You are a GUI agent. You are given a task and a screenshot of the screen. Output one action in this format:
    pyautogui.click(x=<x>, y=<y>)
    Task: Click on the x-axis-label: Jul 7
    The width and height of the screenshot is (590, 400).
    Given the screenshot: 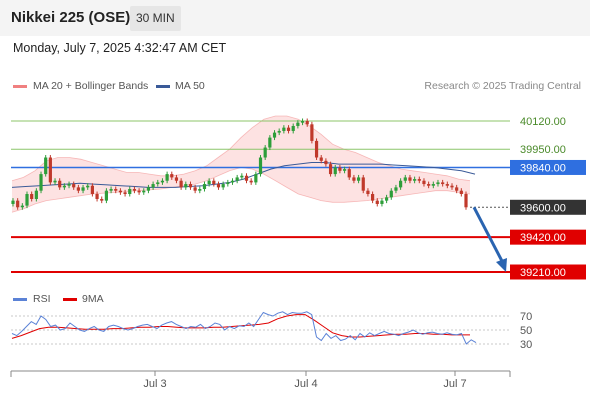 What is the action you would take?
    pyautogui.click(x=454, y=384)
    